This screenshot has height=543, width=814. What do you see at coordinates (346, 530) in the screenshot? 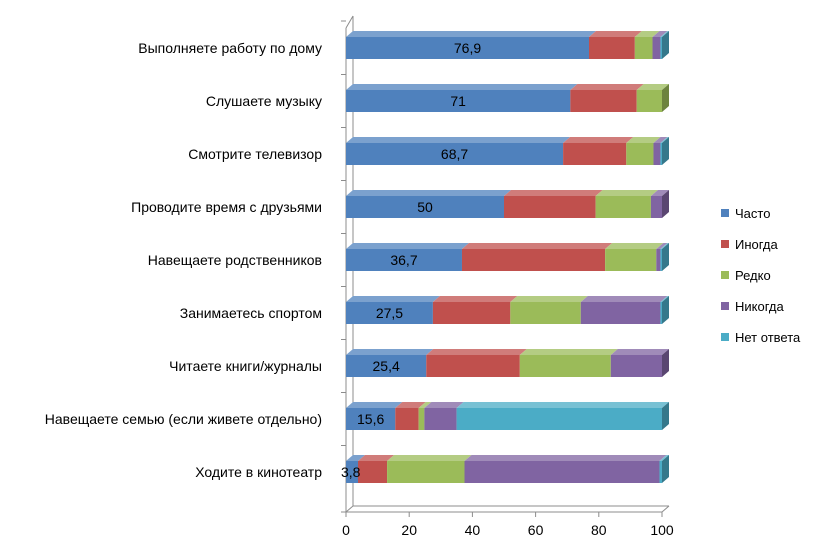
I see `x-tick-label: 0` at bounding box center [346, 530].